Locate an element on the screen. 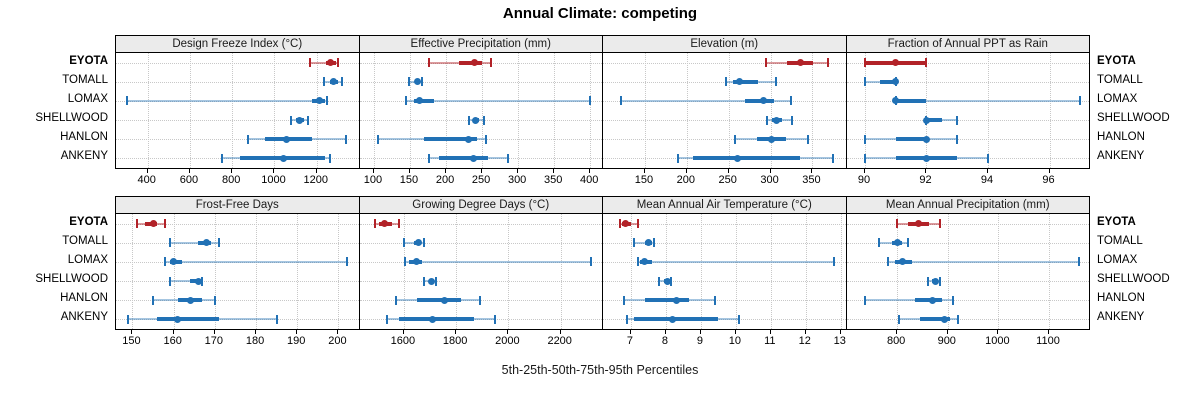  tick-label-350: 350 is located at coordinates (553, 180).